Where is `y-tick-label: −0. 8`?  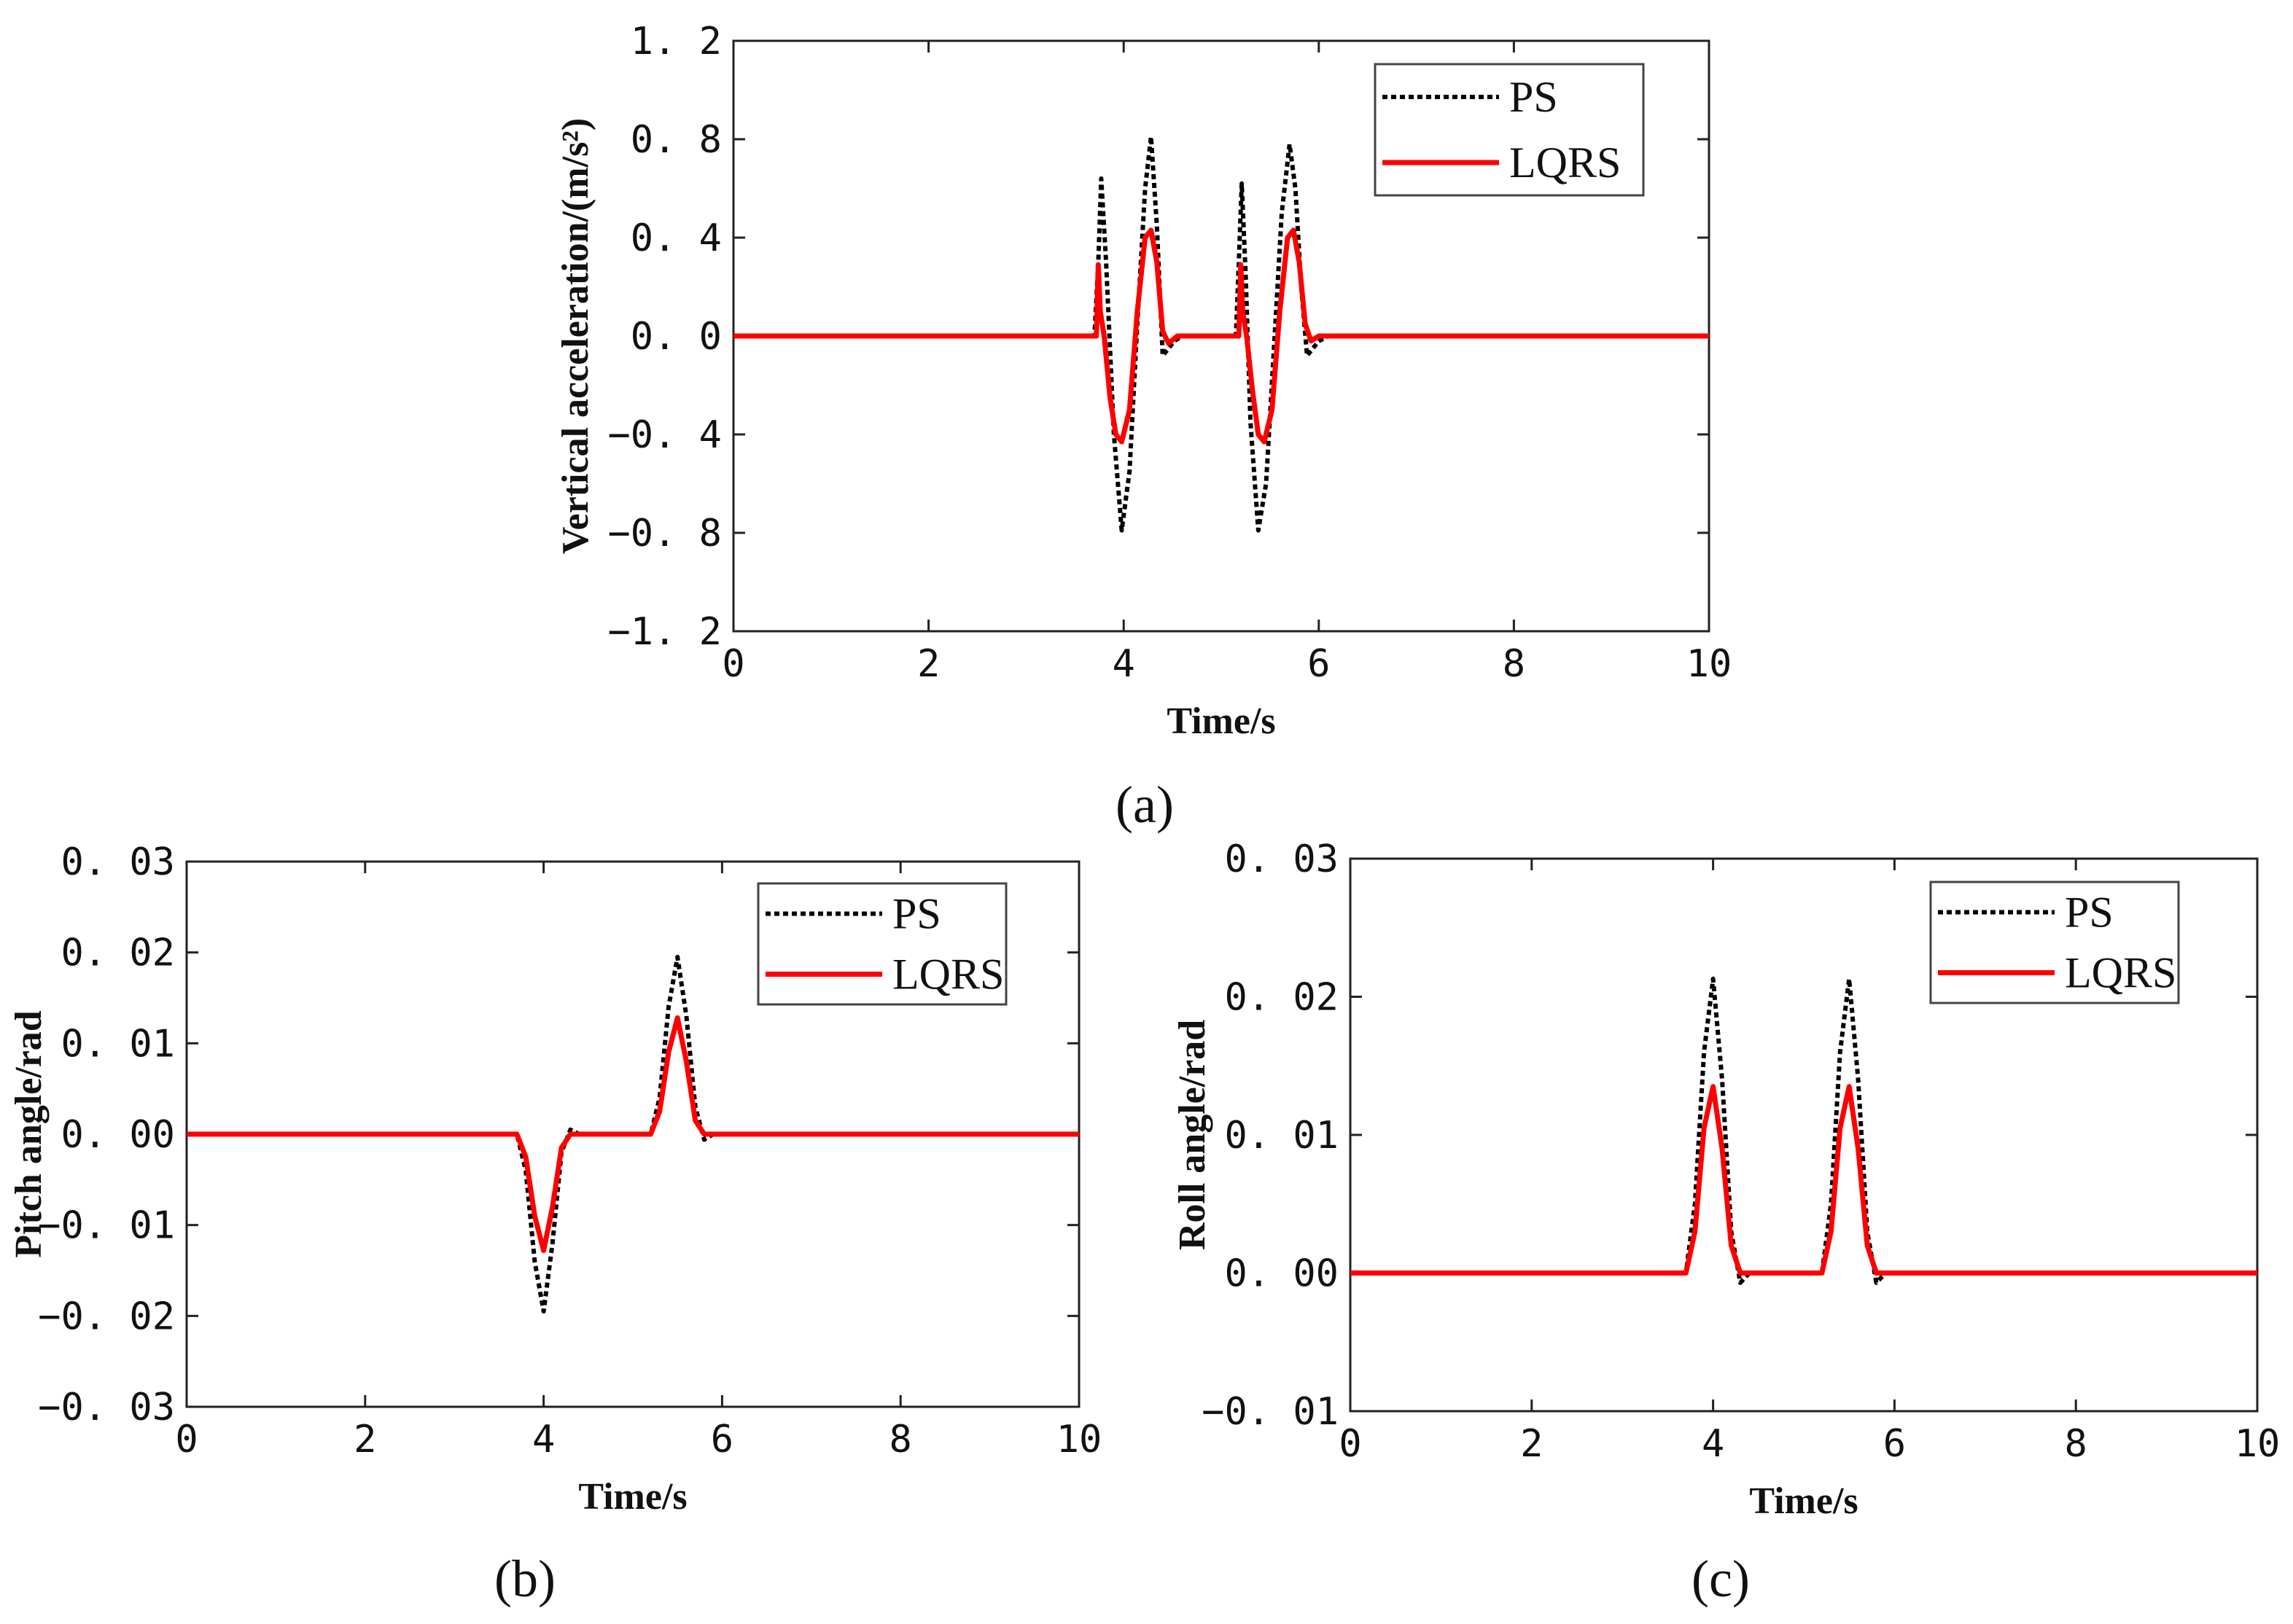
y-tick-label: −0. 8 is located at coordinates (665, 533).